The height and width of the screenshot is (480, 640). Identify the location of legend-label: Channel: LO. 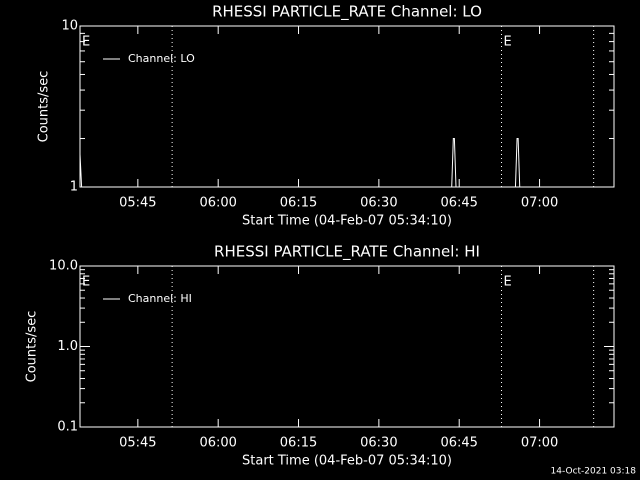
(161, 58).